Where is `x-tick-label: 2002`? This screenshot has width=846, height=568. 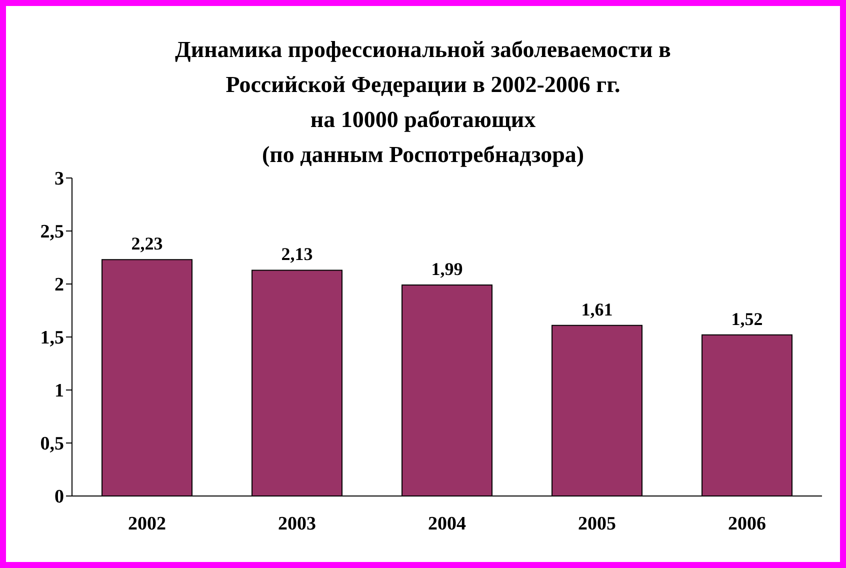 x-tick-label: 2002 is located at coordinates (147, 523).